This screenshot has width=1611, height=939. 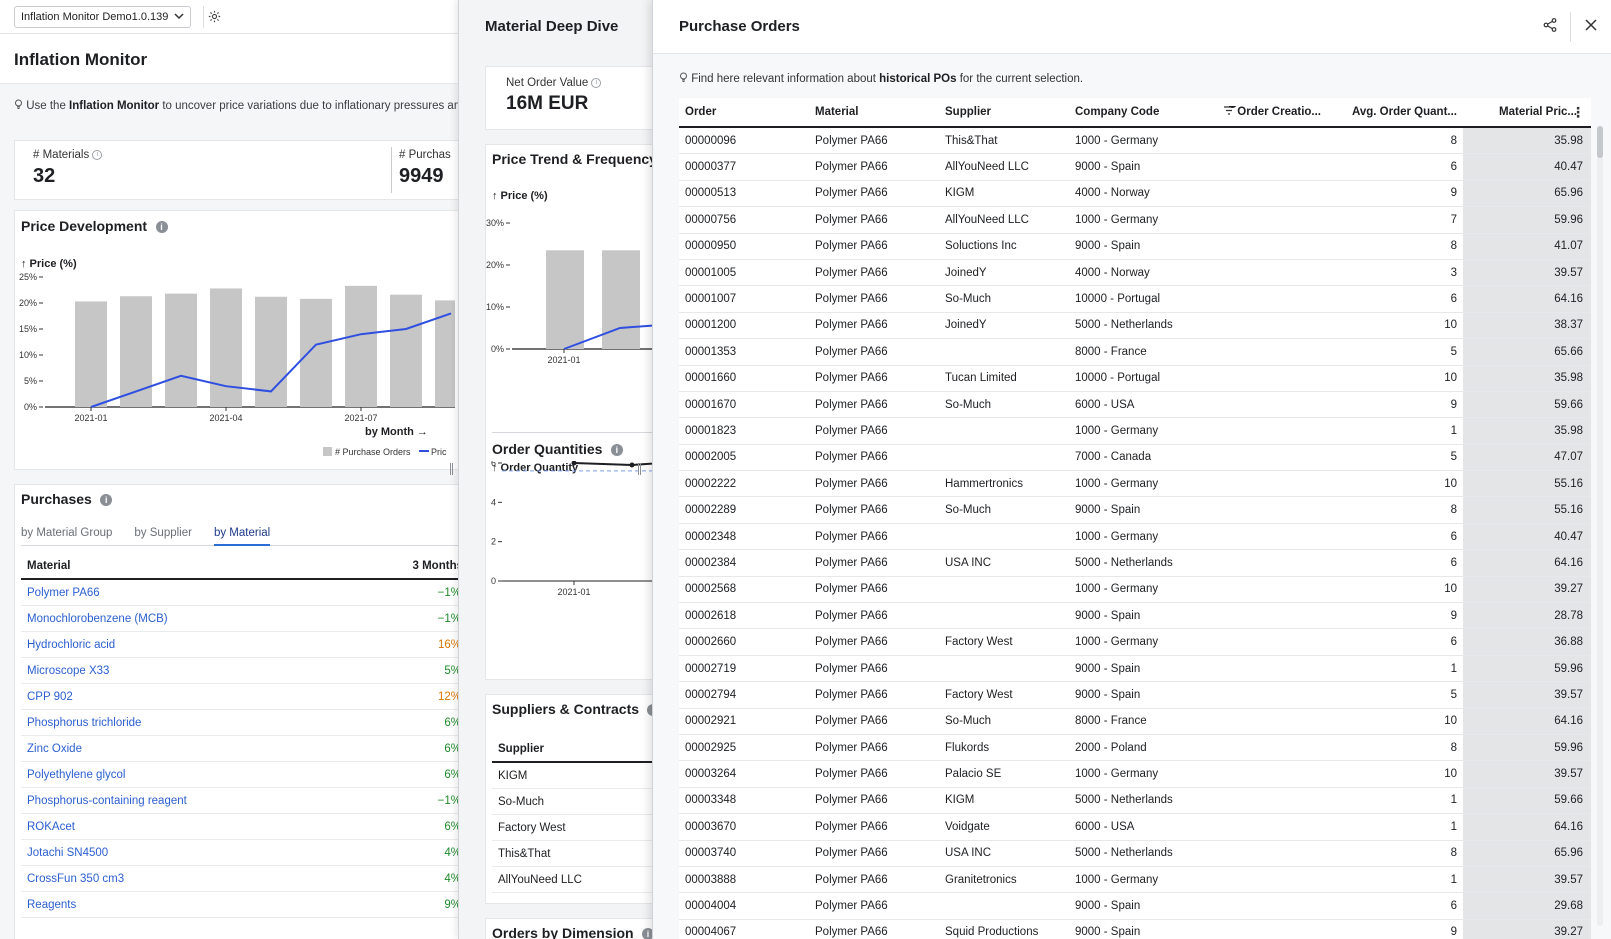 What do you see at coordinates (239, 723) in the screenshot?
I see `table-row: Phosphorus trichloride 6%` at bounding box center [239, 723].